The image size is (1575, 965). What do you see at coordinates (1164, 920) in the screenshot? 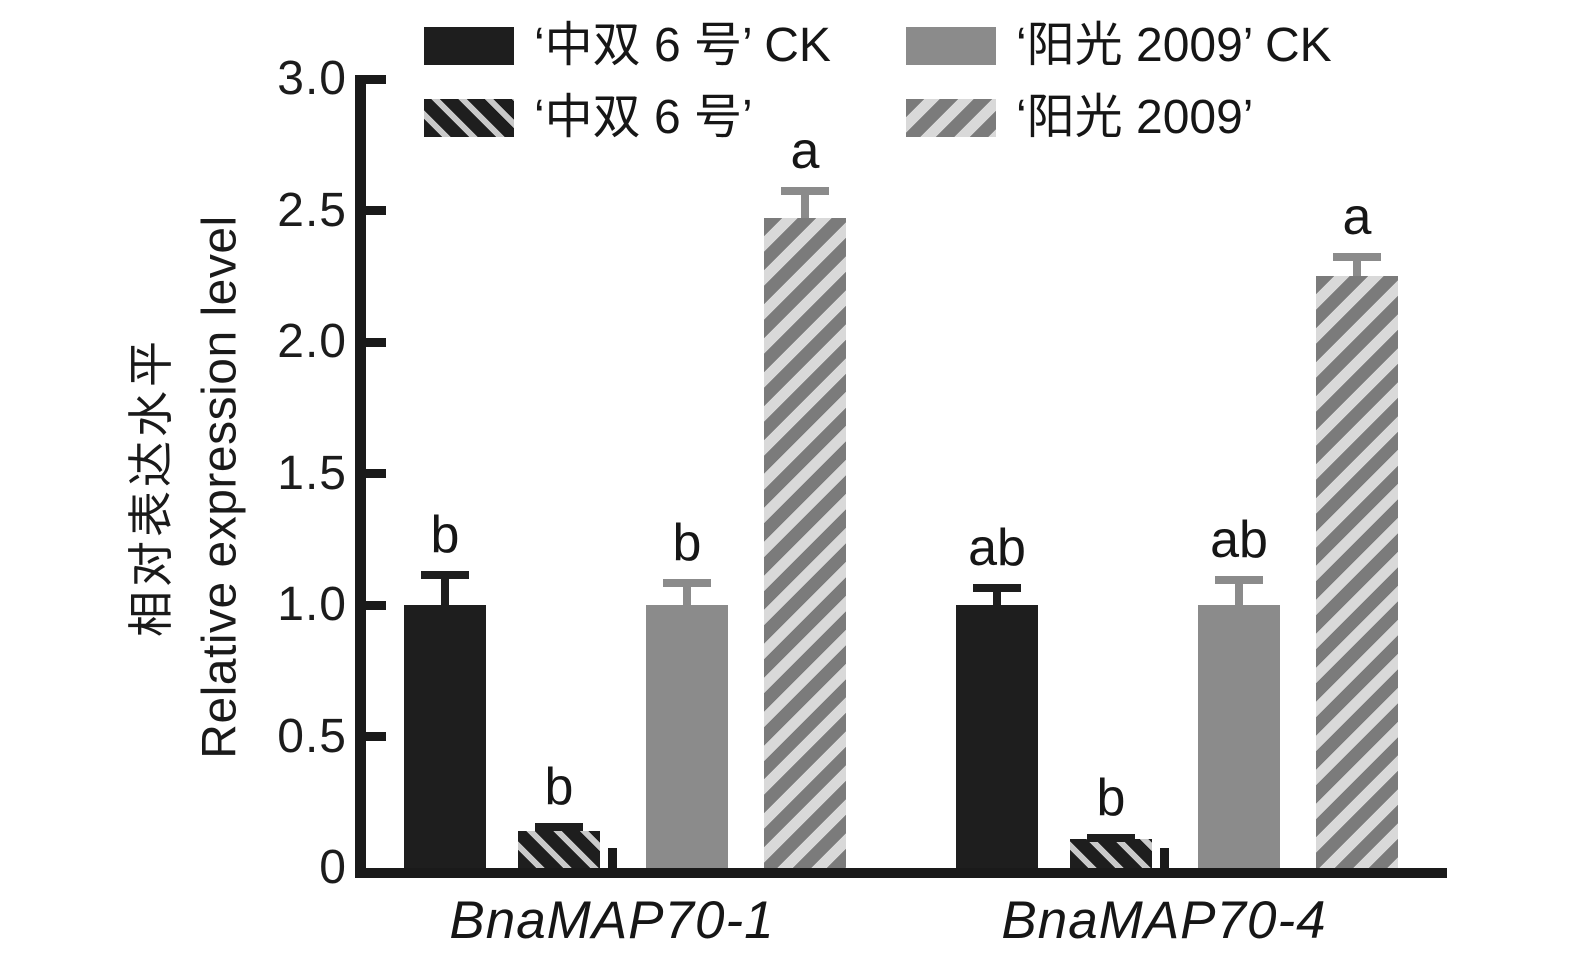
I see `category-label: BnaMAP70-4` at bounding box center [1164, 920].